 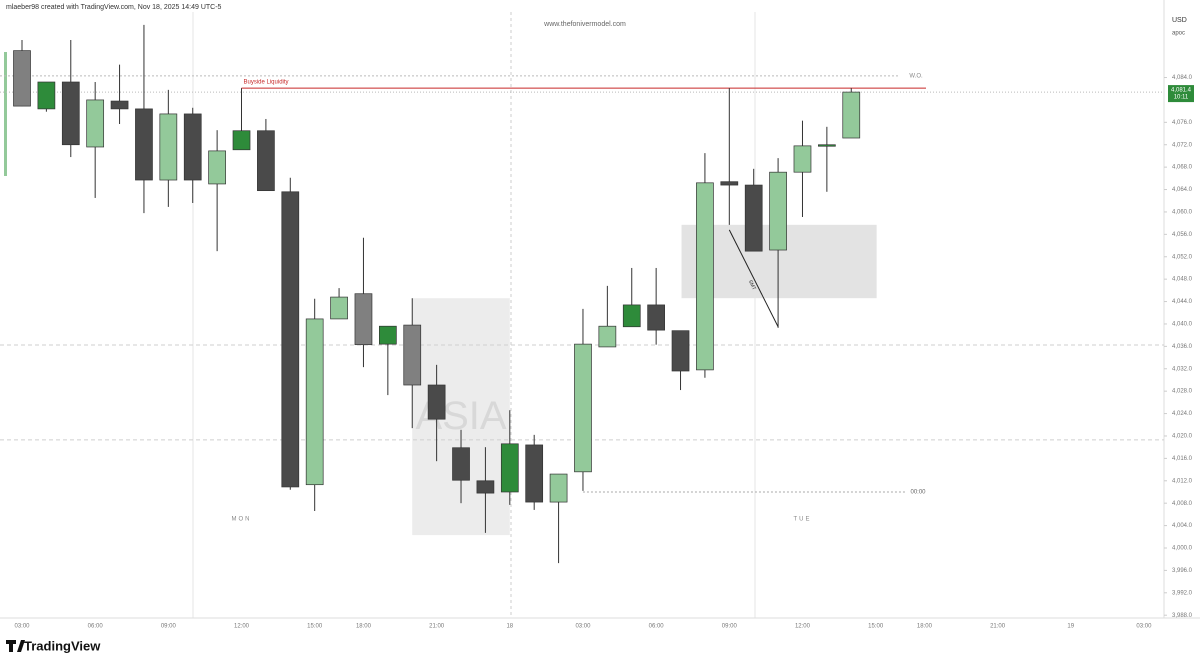 I want to click on watermark: www.thefonivermodel.com, so click(x=584, y=24).